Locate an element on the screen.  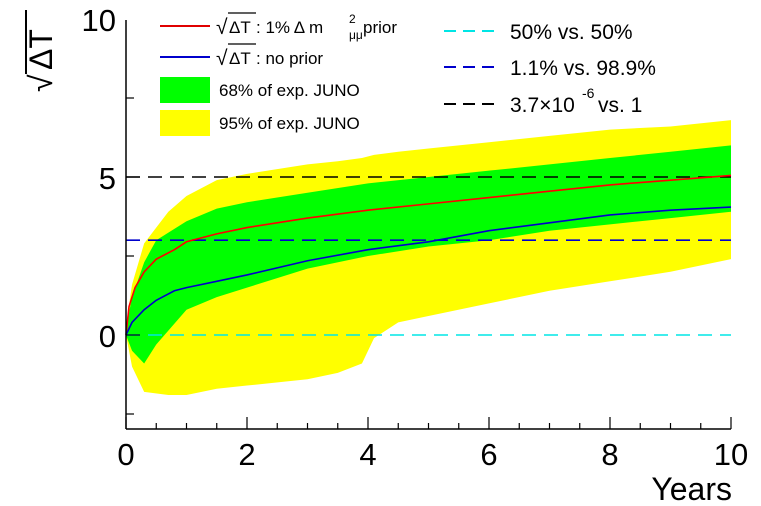
x-tick-label-10: 10 is located at coordinates (731, 454).